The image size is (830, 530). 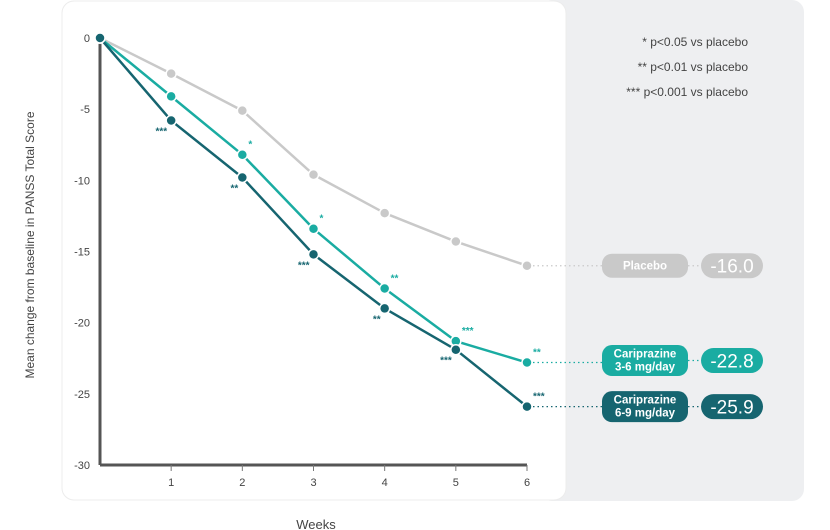 What do you see at coordinates (695, 42) in the screenshot?
I see `significance-legend-item: * p<0.05 vs placebo` at bounding box center [695, 42].